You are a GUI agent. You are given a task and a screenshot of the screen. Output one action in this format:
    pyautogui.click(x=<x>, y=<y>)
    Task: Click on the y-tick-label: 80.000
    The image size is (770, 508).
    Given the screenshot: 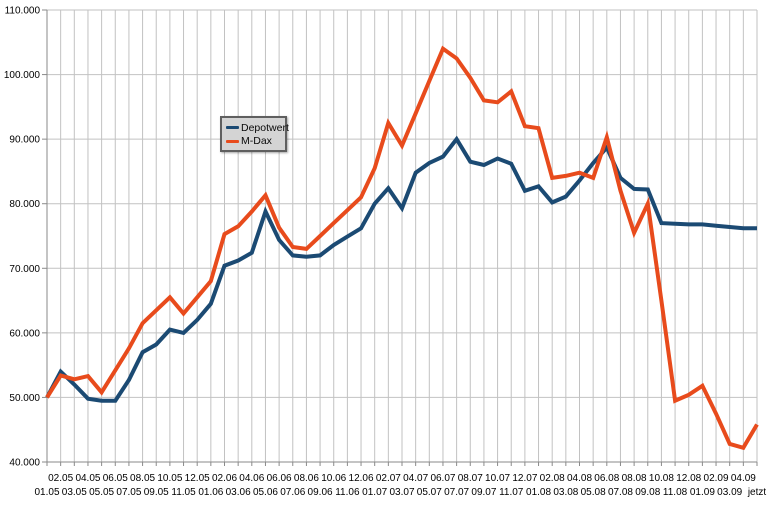 What is the action you would take?
    pyautogui.click(x=24, y=204)
    